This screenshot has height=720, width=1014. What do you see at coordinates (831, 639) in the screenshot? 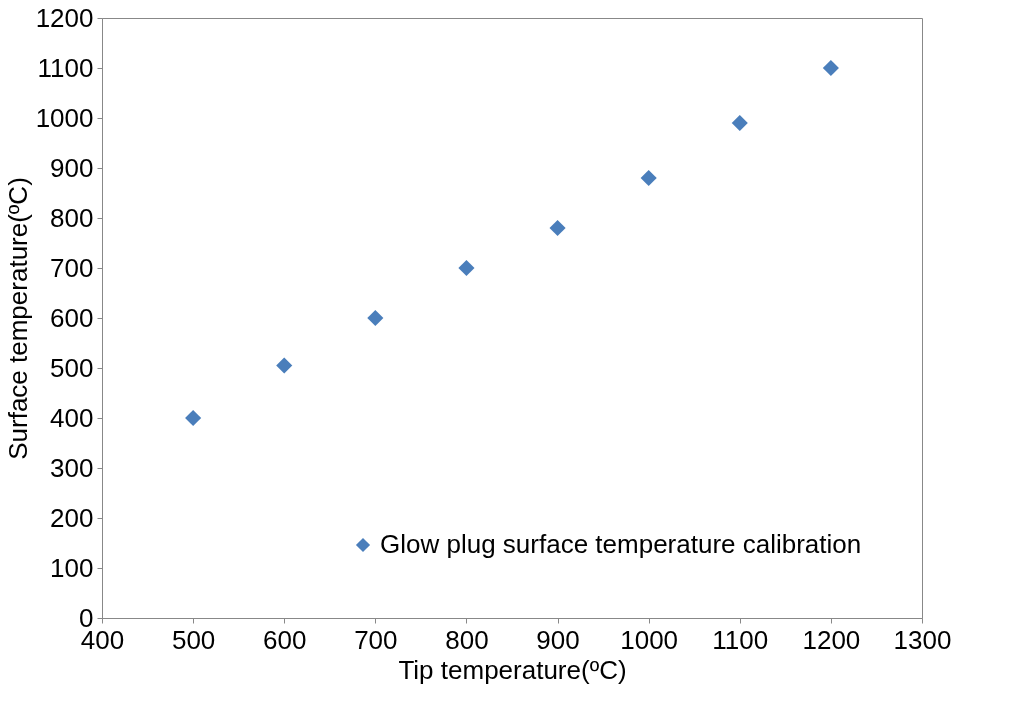
I see `x-tick-label: 1200` at bounding box center [831, 639].